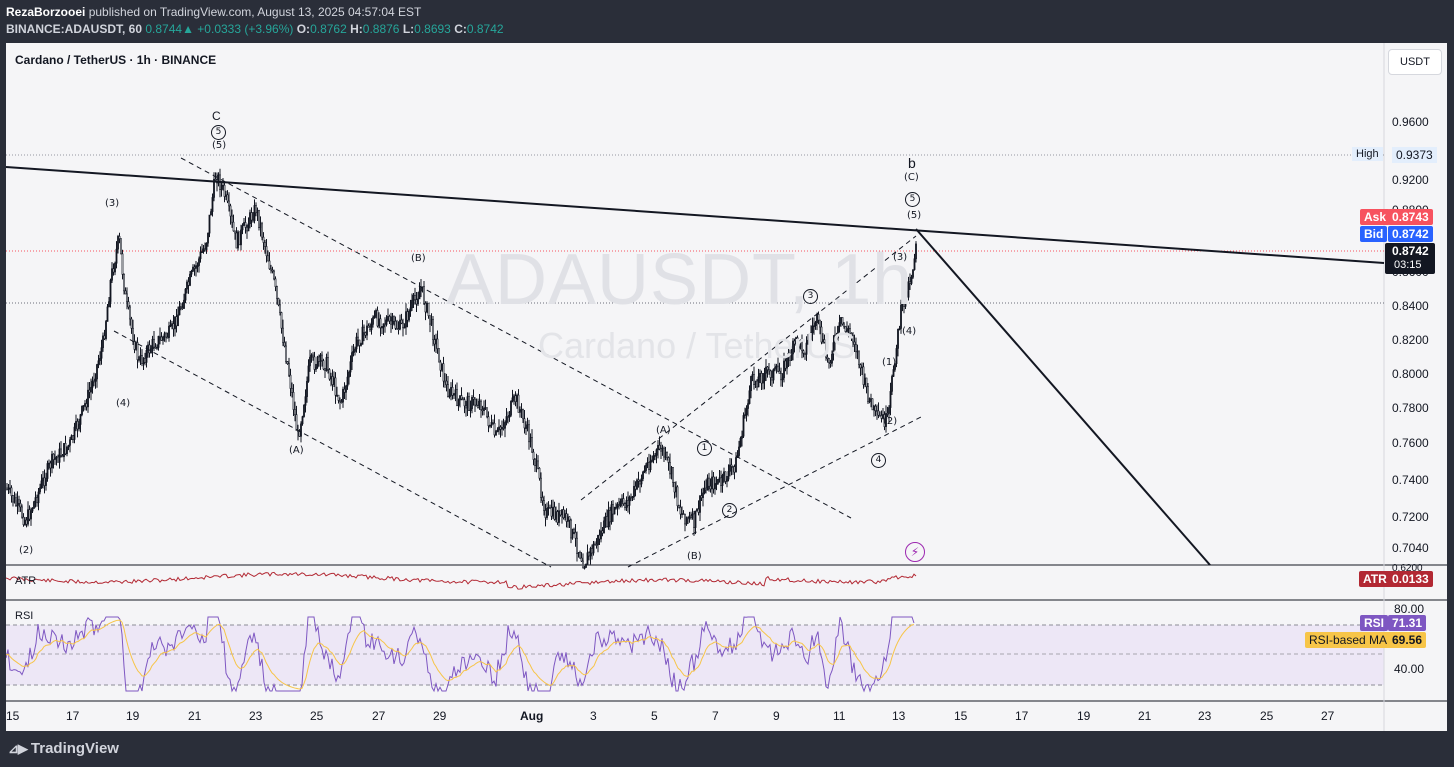  What do you see at coordinates (1415, 62) in the screenshot?
I see `currency-button: USDT` at bounding box center [1415, 62].